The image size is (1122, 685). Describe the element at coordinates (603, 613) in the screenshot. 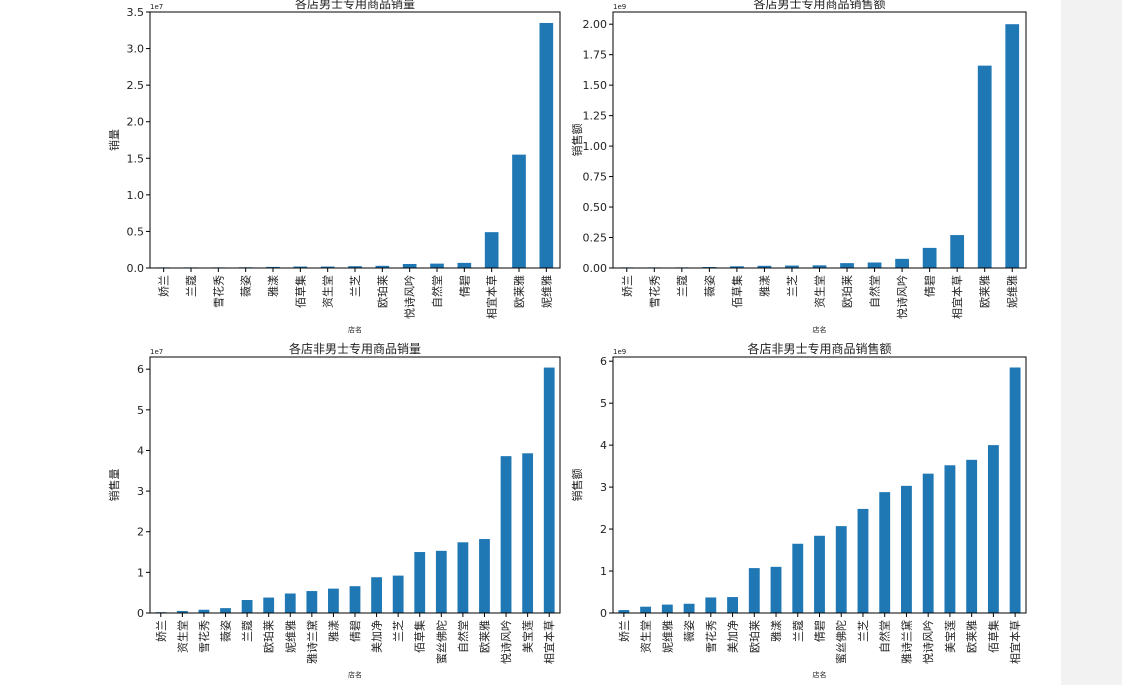

I see `y-tick-label: 0` at that location.